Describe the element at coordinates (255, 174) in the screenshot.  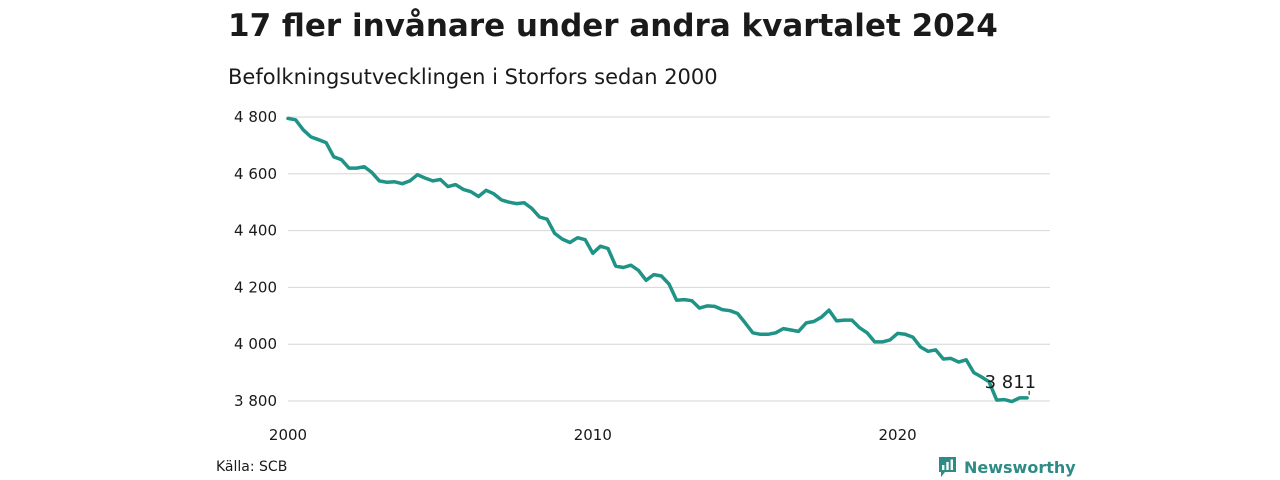
I see `y-tick-label: 4 600` at that location.